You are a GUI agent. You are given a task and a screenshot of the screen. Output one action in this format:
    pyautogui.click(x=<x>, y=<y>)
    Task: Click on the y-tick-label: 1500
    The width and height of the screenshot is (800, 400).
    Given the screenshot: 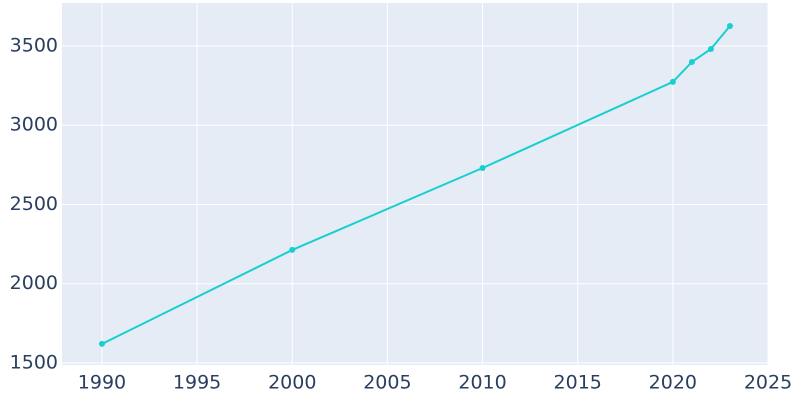 What is the action you would take?
    pyautogui.click(x=34, y=362)
    